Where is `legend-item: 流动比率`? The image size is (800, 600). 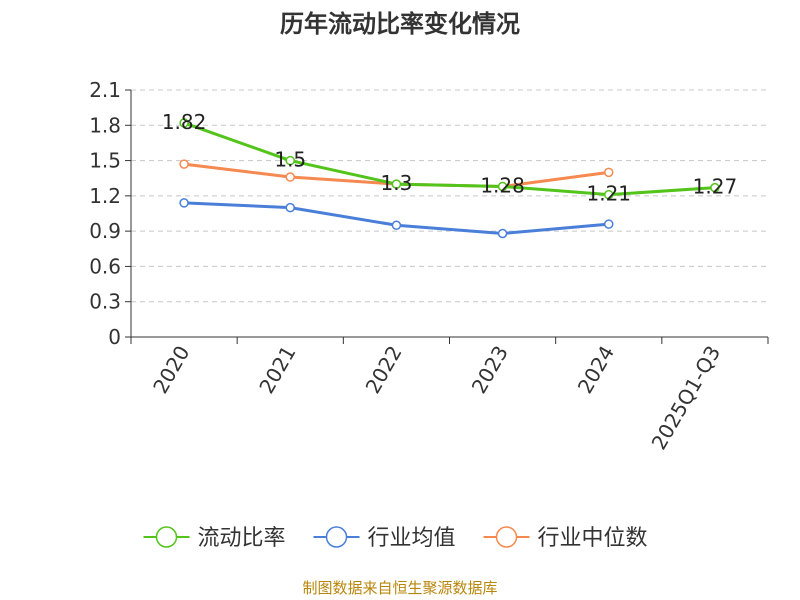
legend-item: 流动比率 is located at coordinates (214, 538).